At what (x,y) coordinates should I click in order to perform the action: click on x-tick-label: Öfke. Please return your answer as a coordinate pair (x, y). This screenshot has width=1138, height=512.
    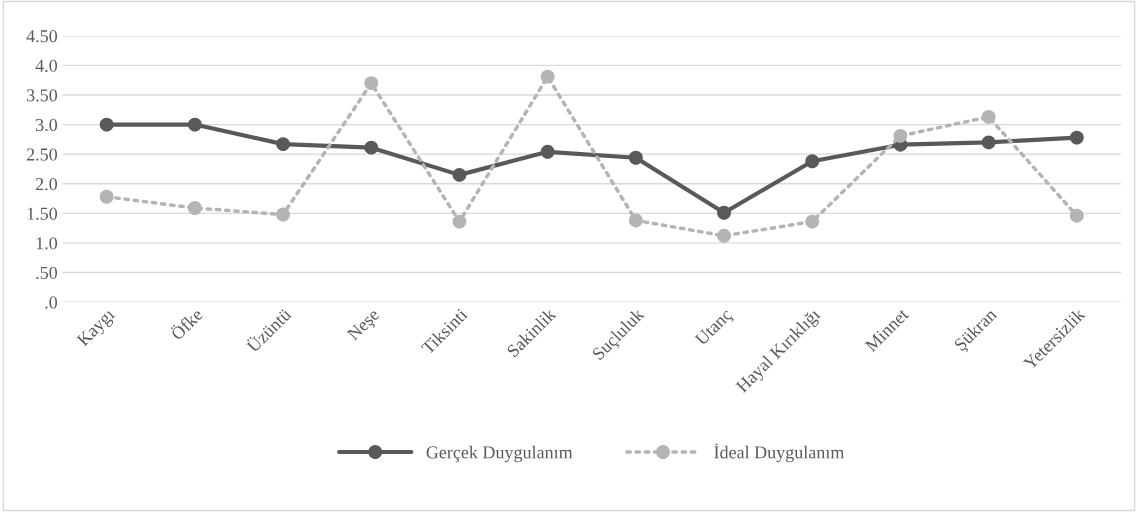
    Looking at the image, I should click on (186, 323).